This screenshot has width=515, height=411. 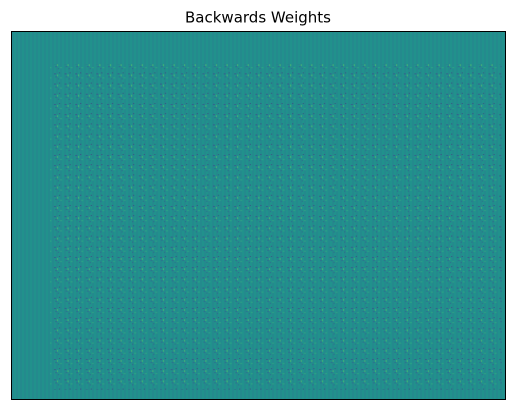 I want to click on chart-title: Backwards Weights, so click(x=258, y=18).